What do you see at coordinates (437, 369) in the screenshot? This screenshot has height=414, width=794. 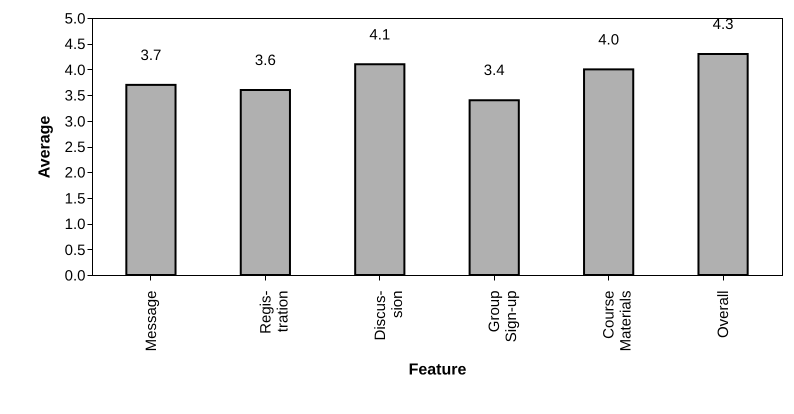 I see `x-axis-title: Feature` at bounding box center [437, 369].